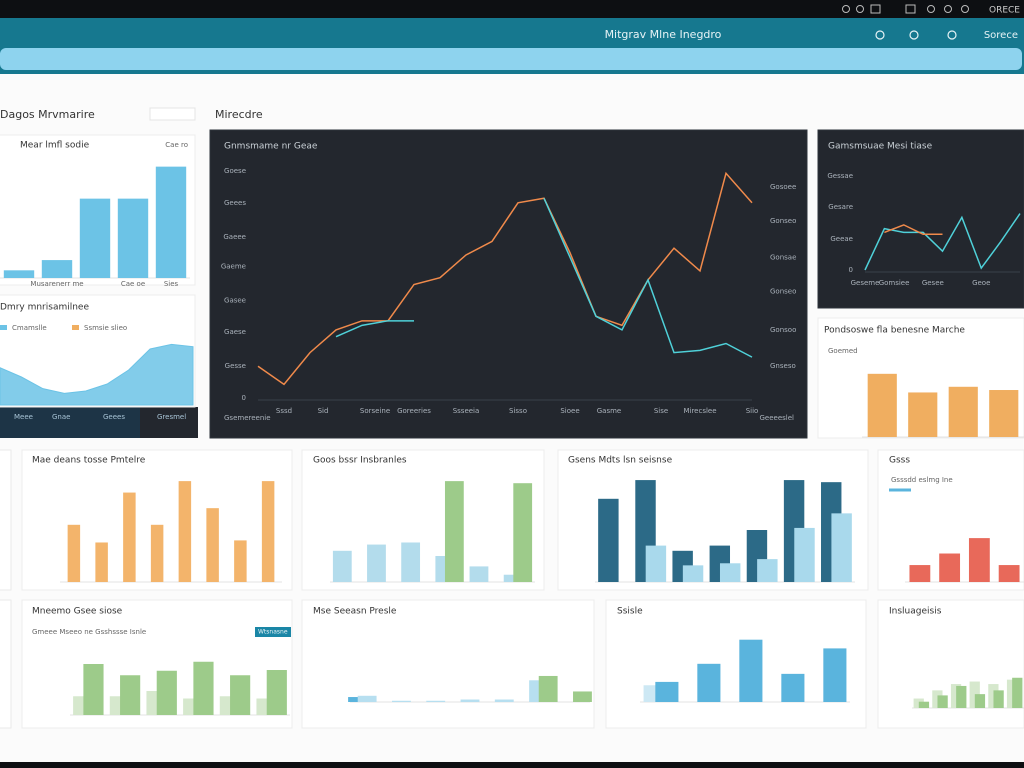  What do you see at coordinates (169, 422) in the screenshot?
I see `tab-active` at bounding box center [169, 422].